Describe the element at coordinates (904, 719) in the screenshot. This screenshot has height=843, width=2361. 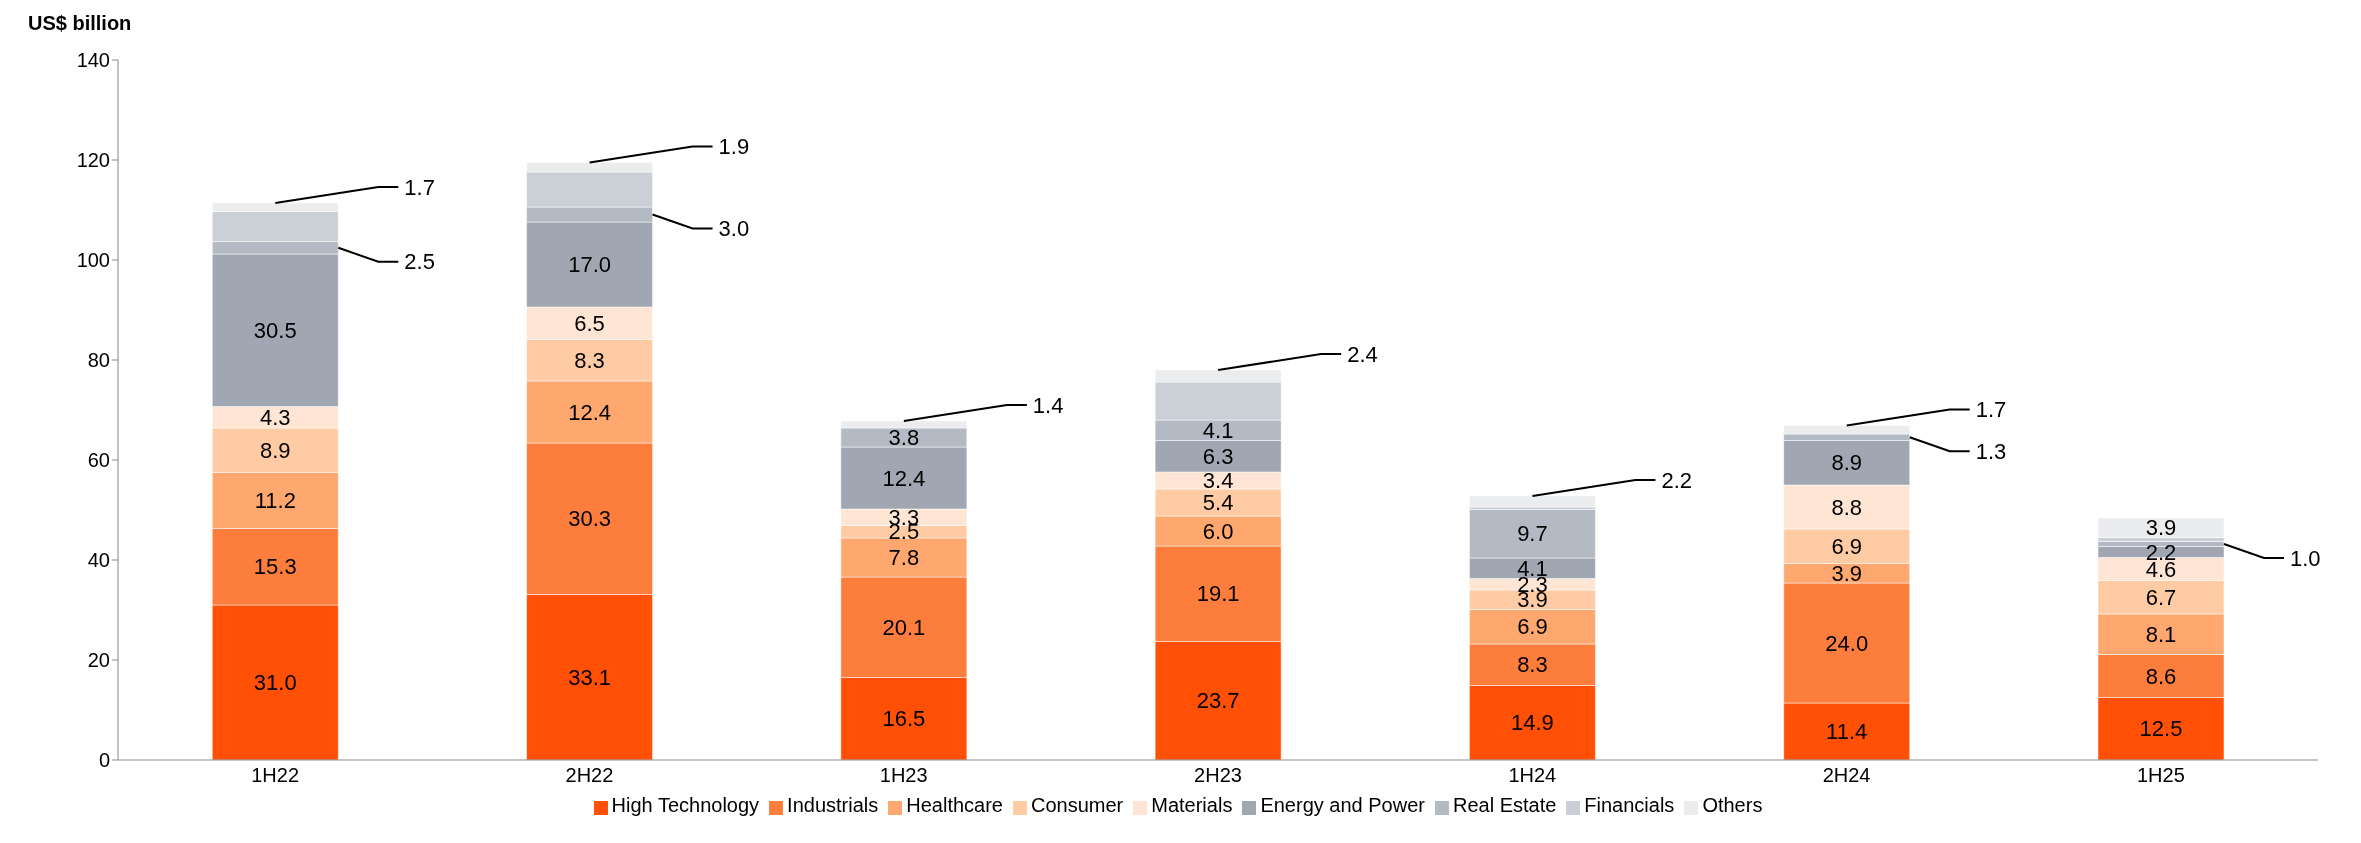
I see `data-label: 16.5` at that location.